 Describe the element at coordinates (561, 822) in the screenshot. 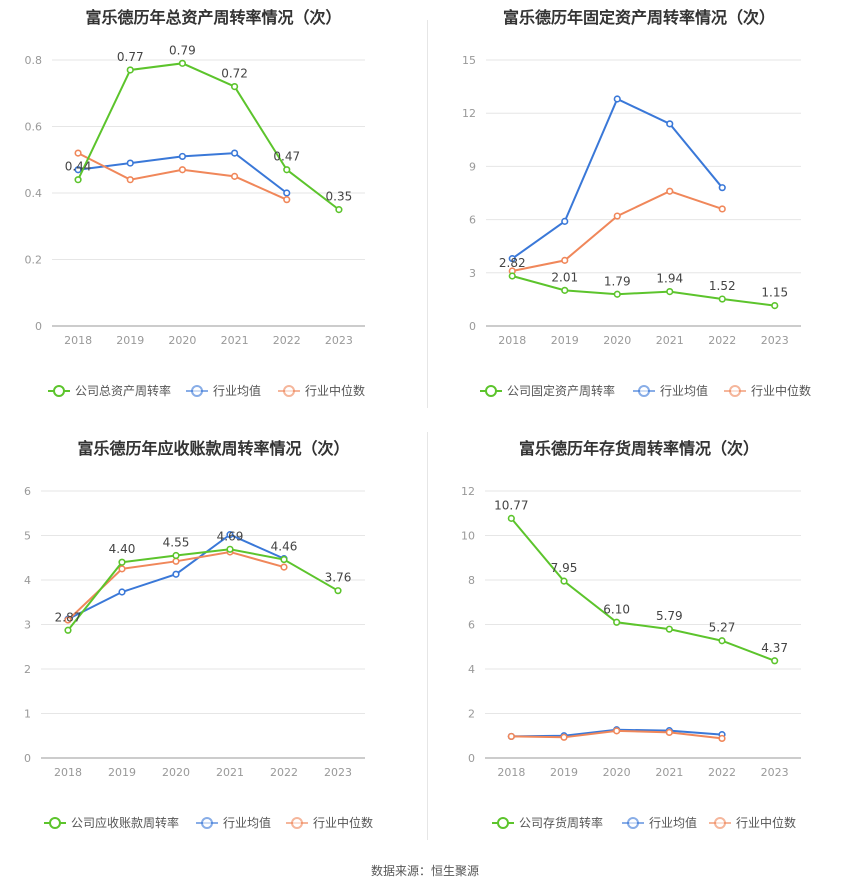

I see `legend-label: 公司存货周转率` at that location.